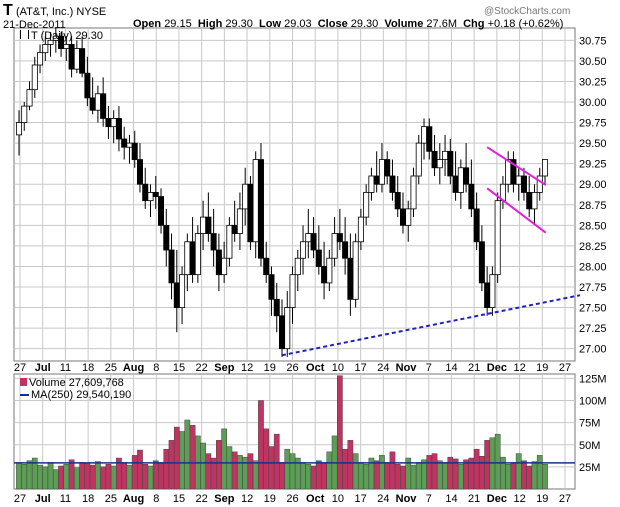 This screenshot has height=507, width=620. Describe the element at coordinates (81, 395) in the screenshot. I see `ma-legend-text: MA(250) 29,540,190` at that location.